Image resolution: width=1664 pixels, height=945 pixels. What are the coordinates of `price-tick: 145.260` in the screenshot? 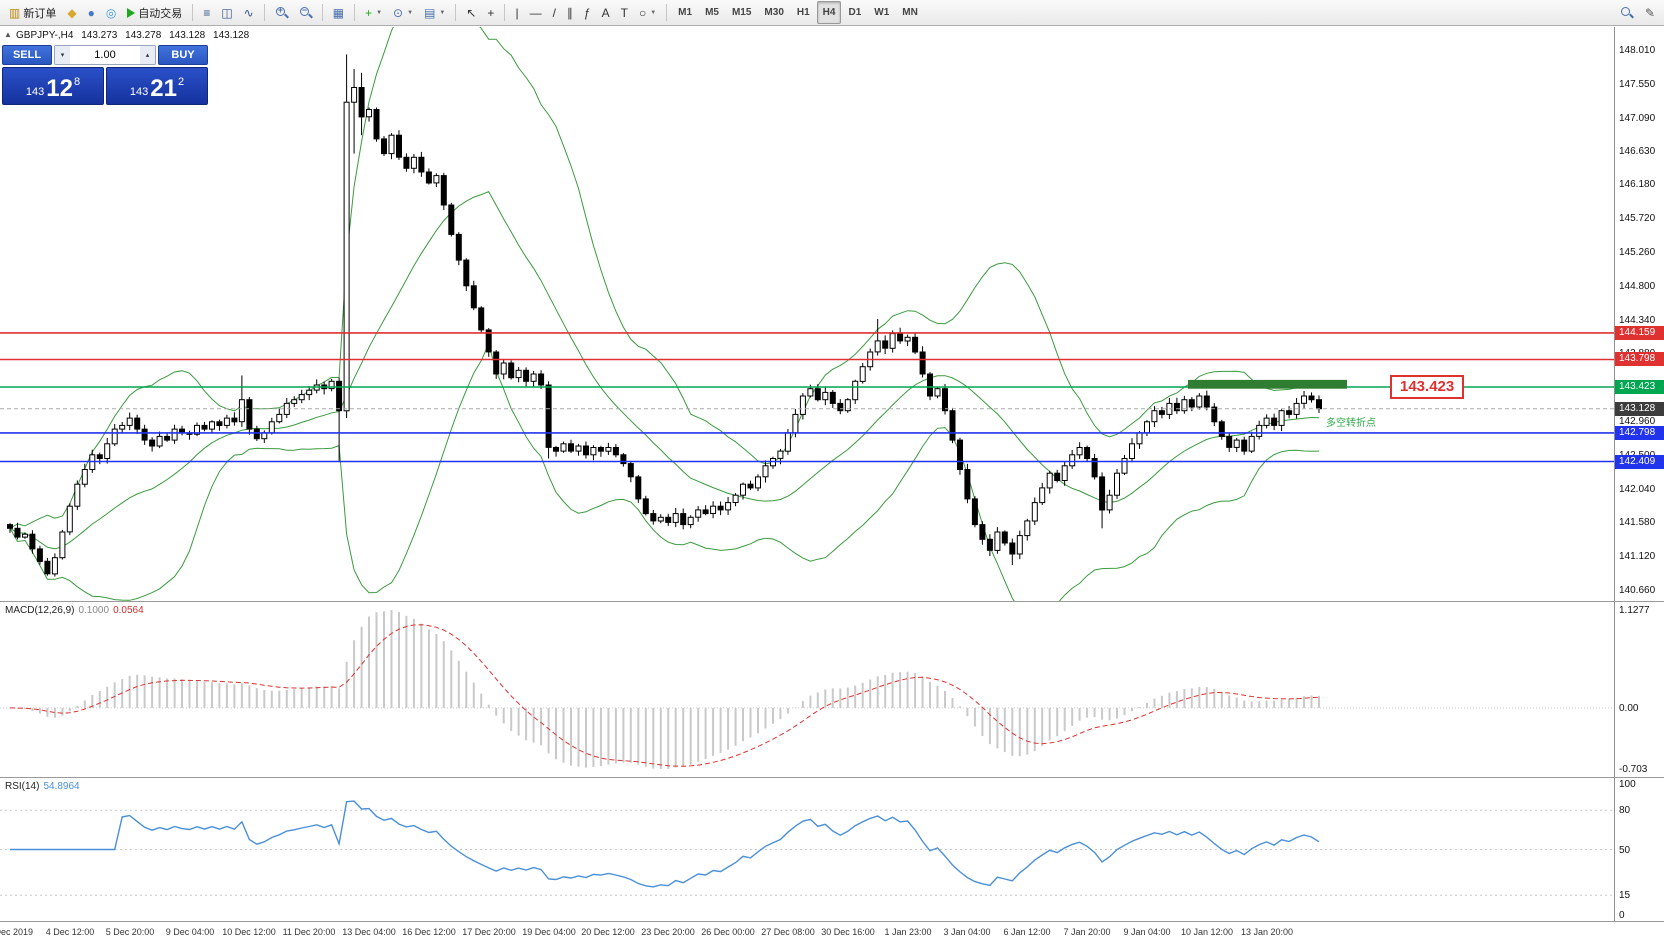 It's located at (1637, 252).